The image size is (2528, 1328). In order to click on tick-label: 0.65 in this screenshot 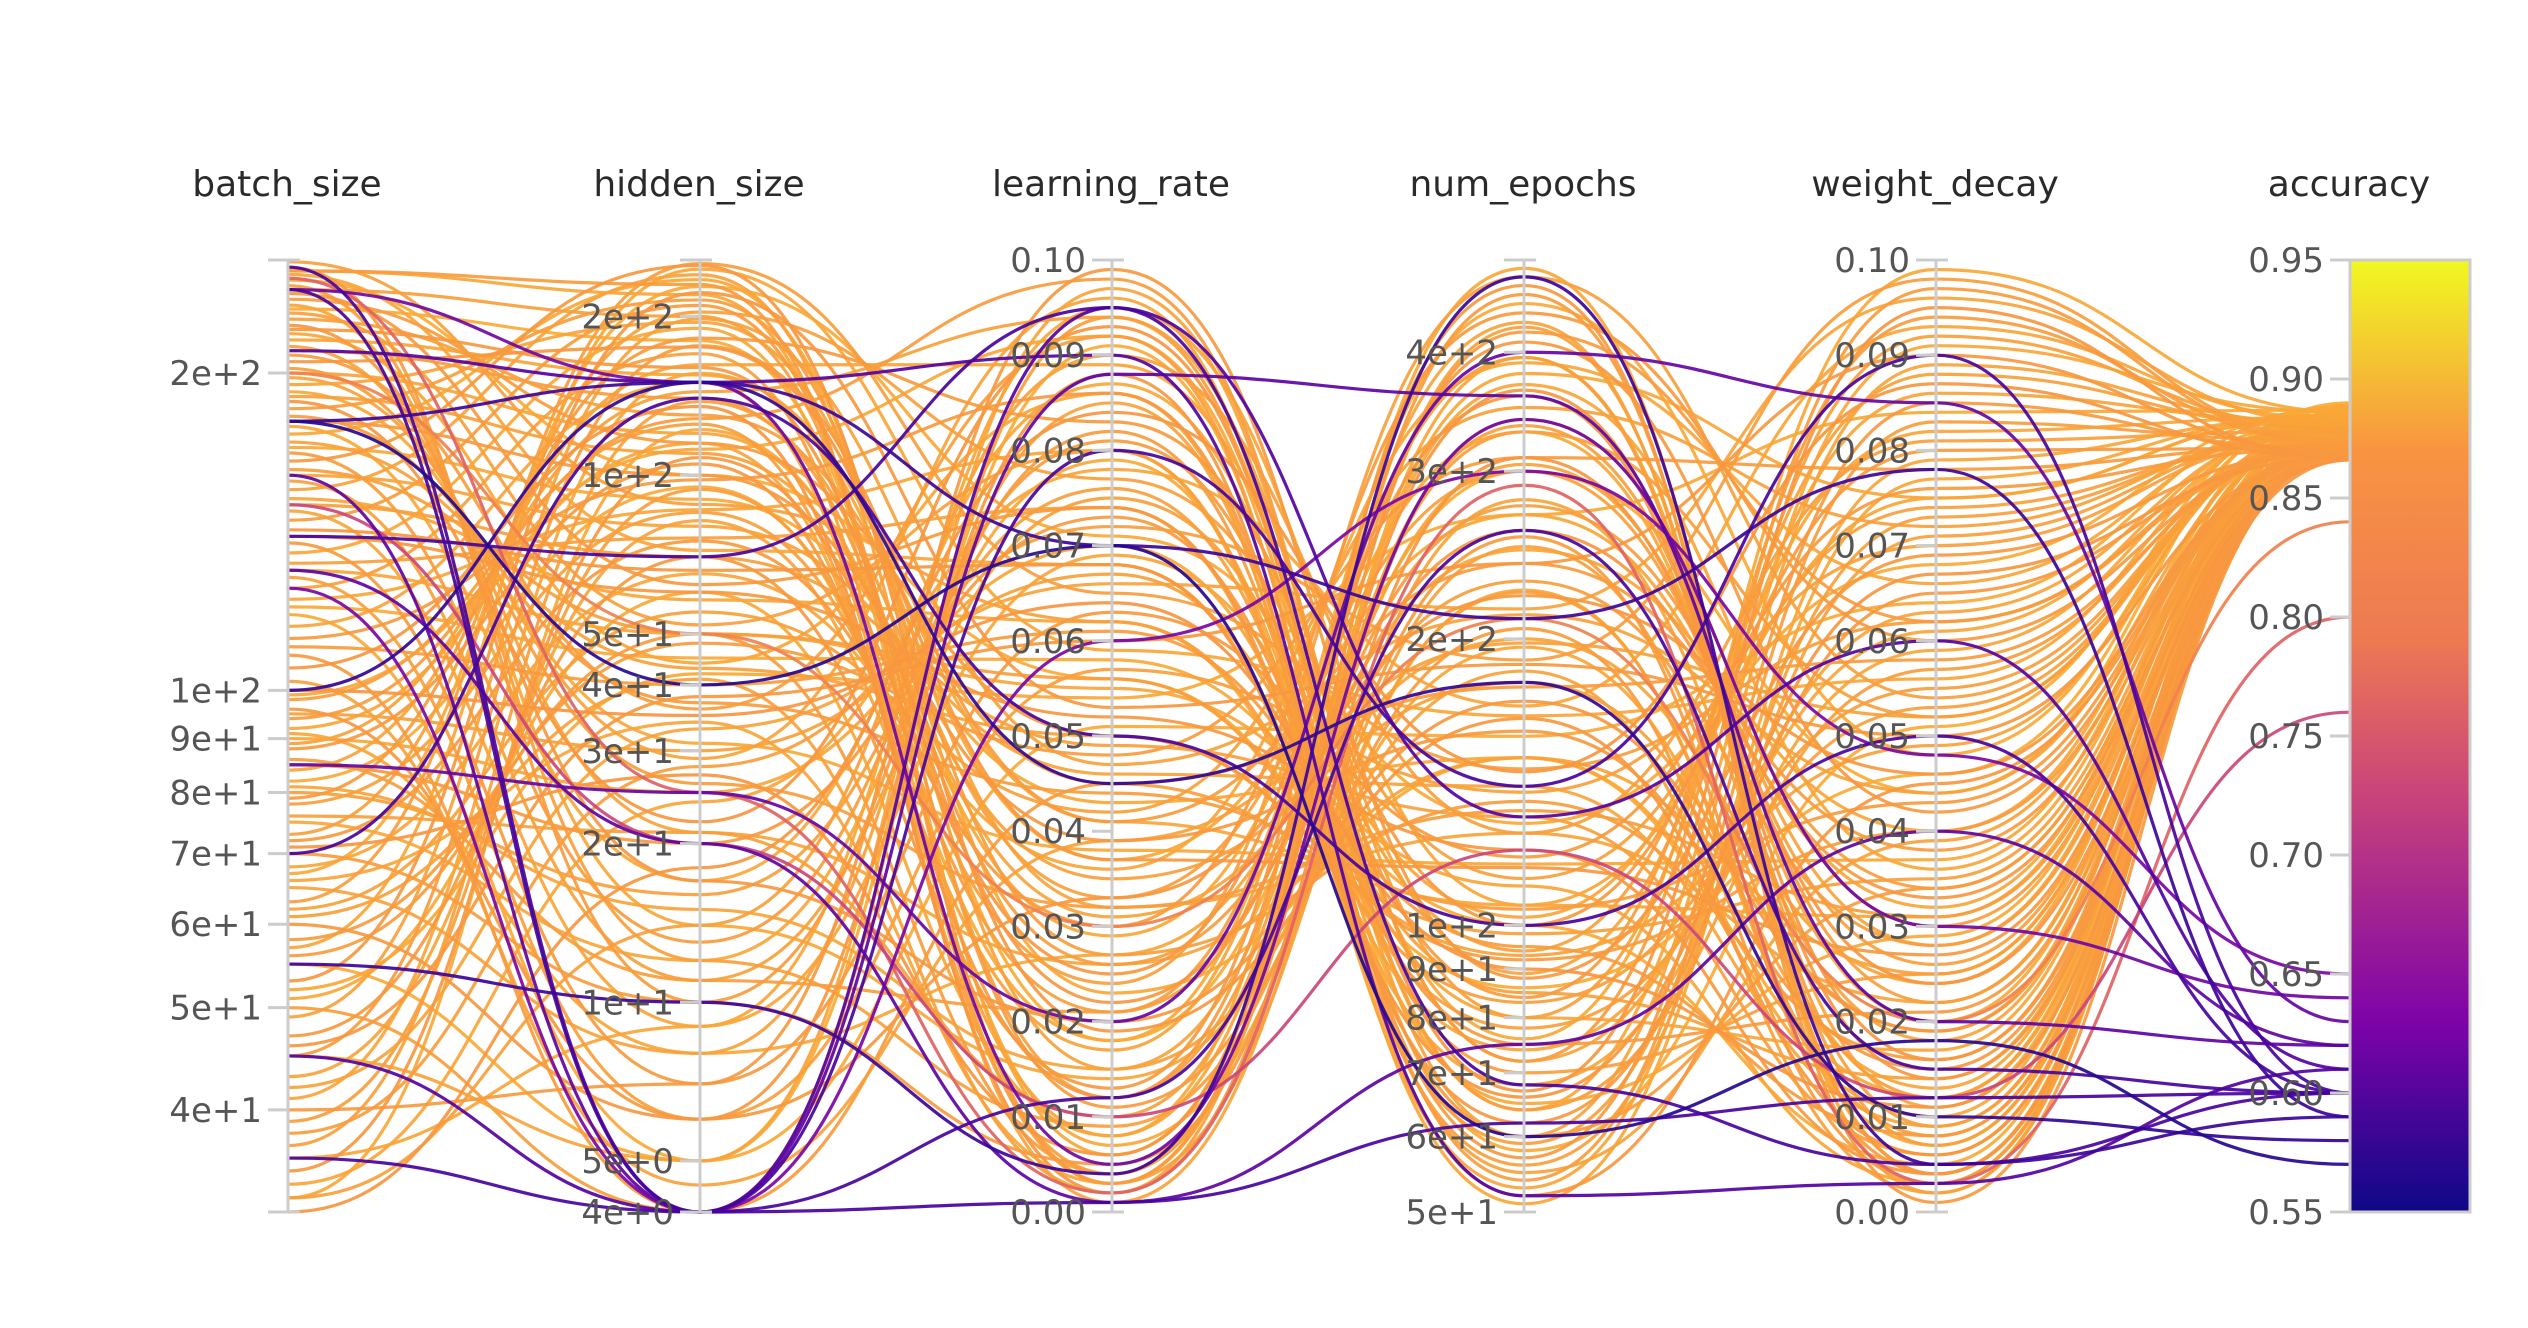, I will do `click(2286, 975)`.